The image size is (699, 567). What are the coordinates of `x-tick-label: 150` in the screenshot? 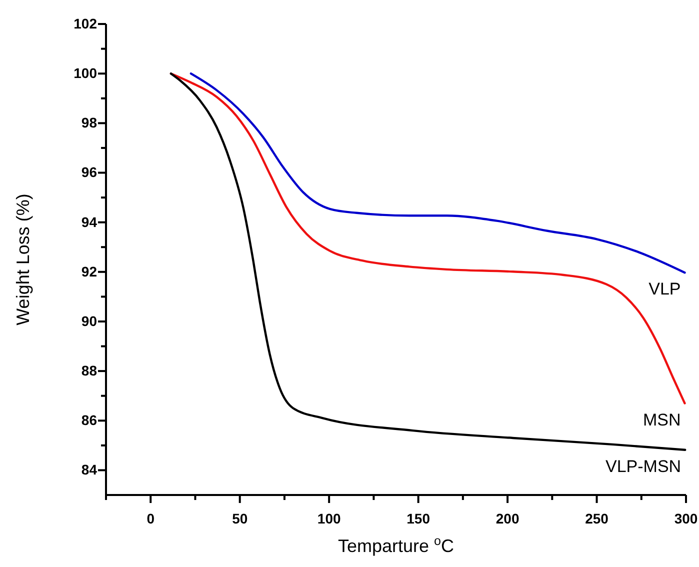 It's located at (418, 518).